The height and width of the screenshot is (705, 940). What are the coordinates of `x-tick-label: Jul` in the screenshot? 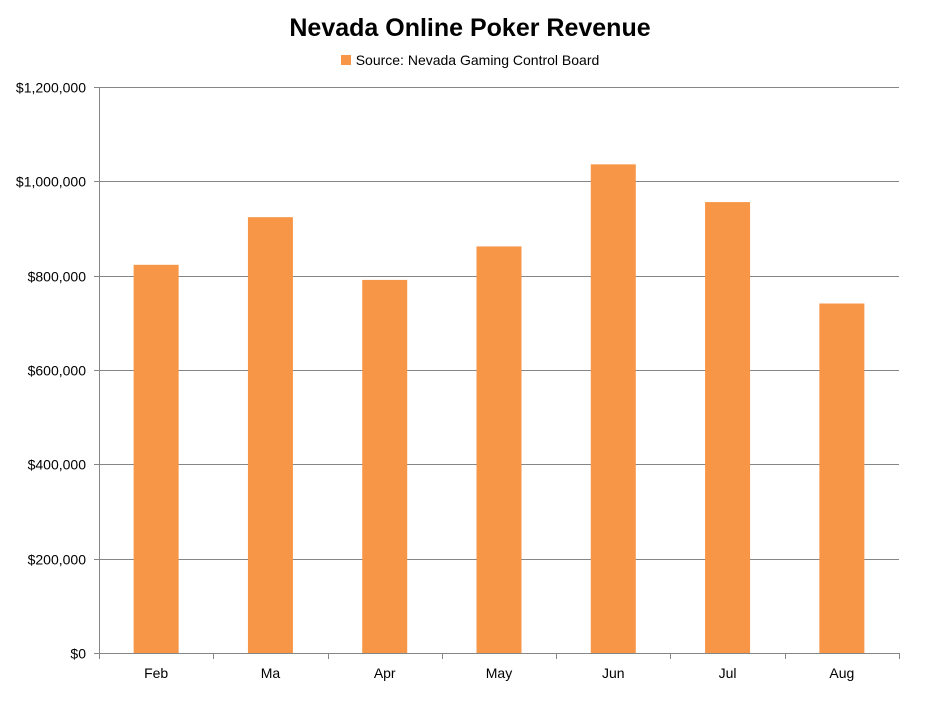 It's located at (728, 673).